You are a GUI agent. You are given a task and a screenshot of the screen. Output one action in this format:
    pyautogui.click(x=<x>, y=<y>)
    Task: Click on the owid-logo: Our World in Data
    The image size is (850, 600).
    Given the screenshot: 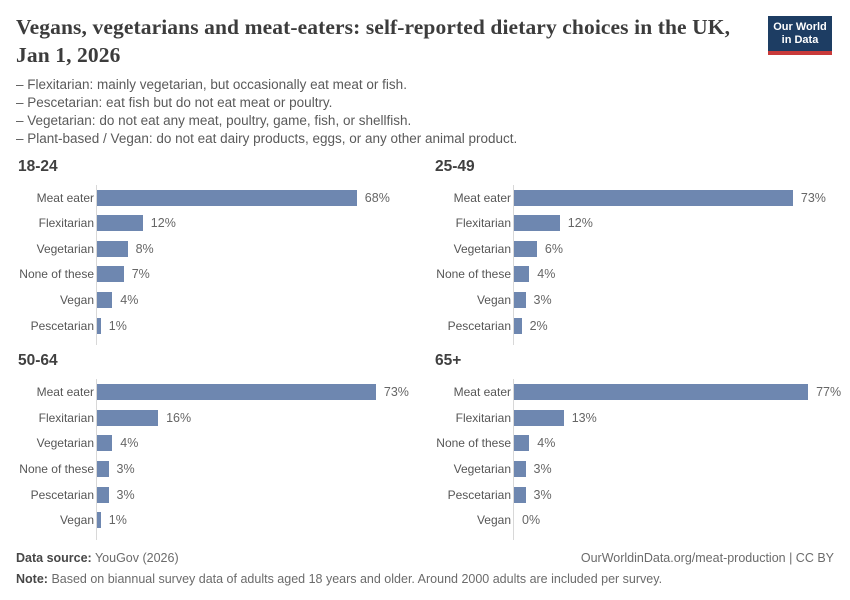 What is the action you would take?
    pyautogui.click(x=800, y=35)
    